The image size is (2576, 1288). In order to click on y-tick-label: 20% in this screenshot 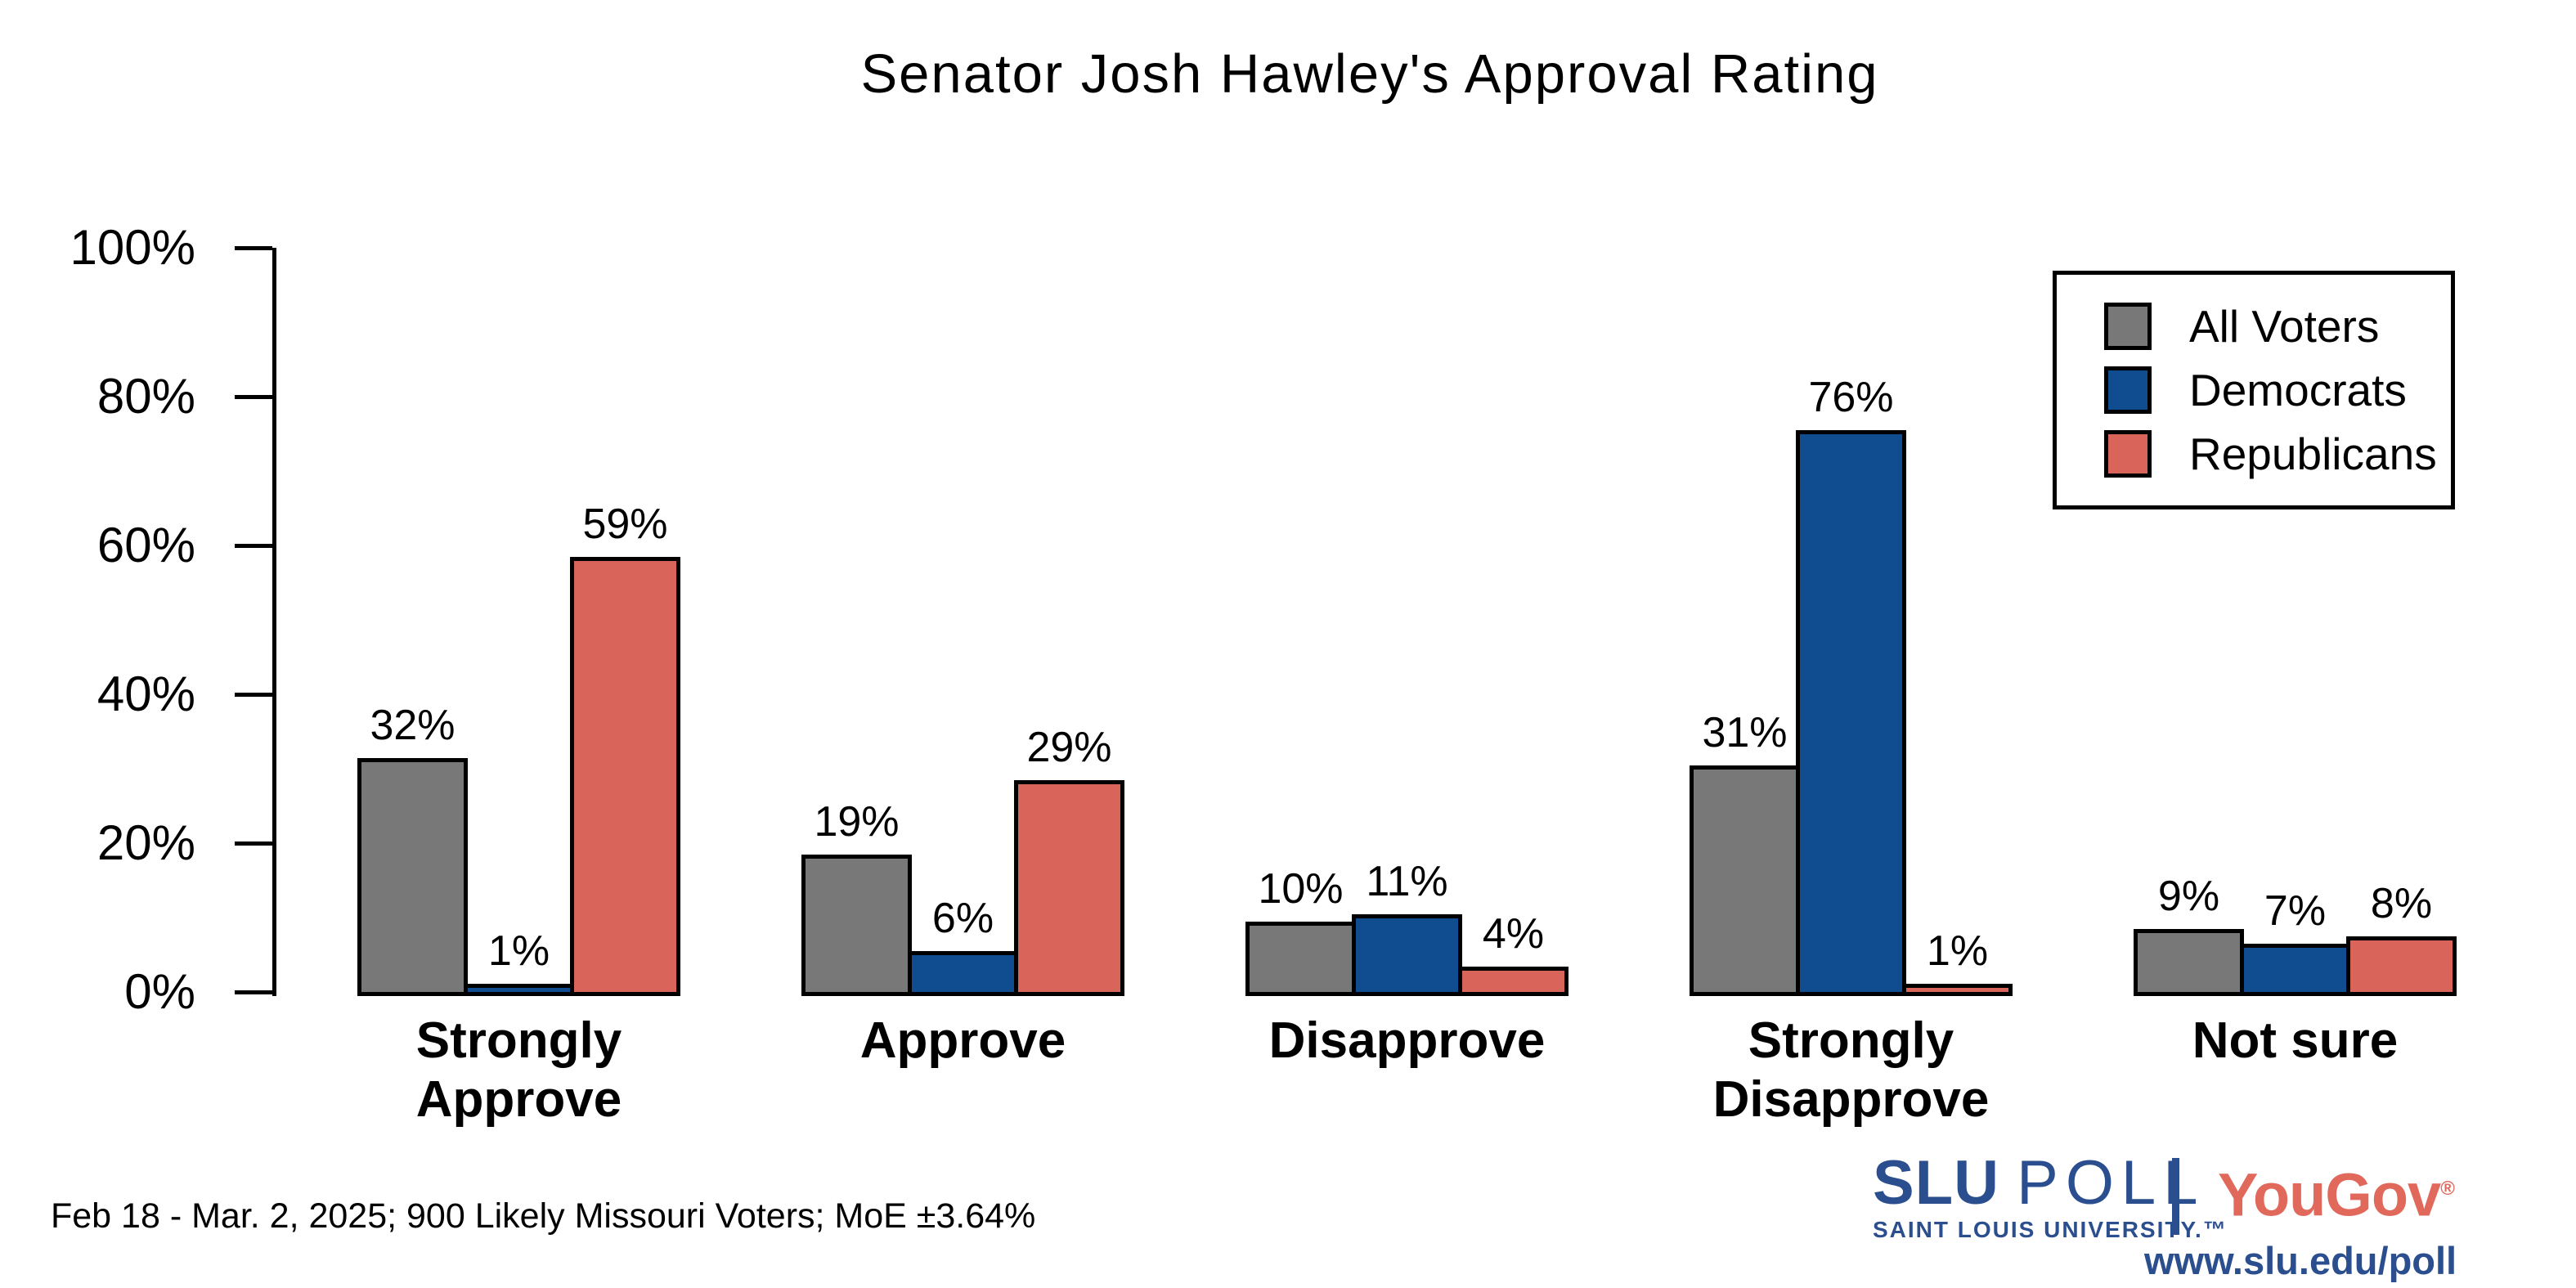, I will do `click(145, 842)`.